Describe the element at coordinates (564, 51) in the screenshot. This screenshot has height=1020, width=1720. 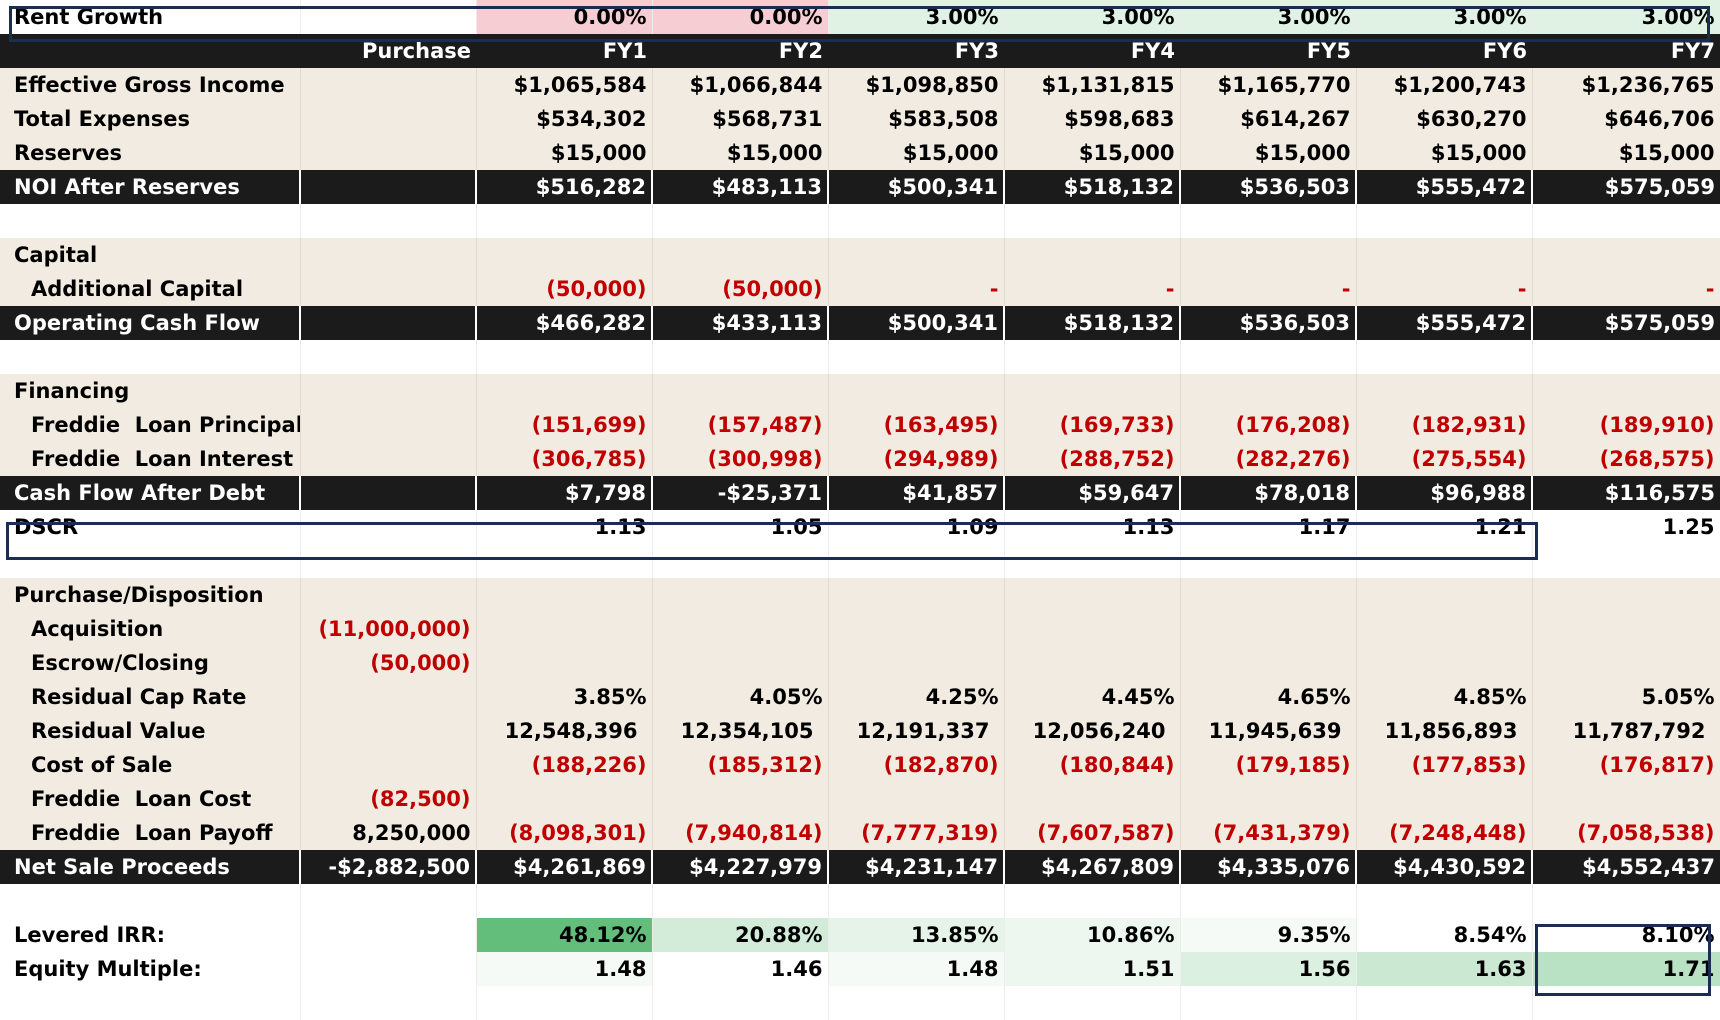
I see `header-fy1: FY1` at that location.